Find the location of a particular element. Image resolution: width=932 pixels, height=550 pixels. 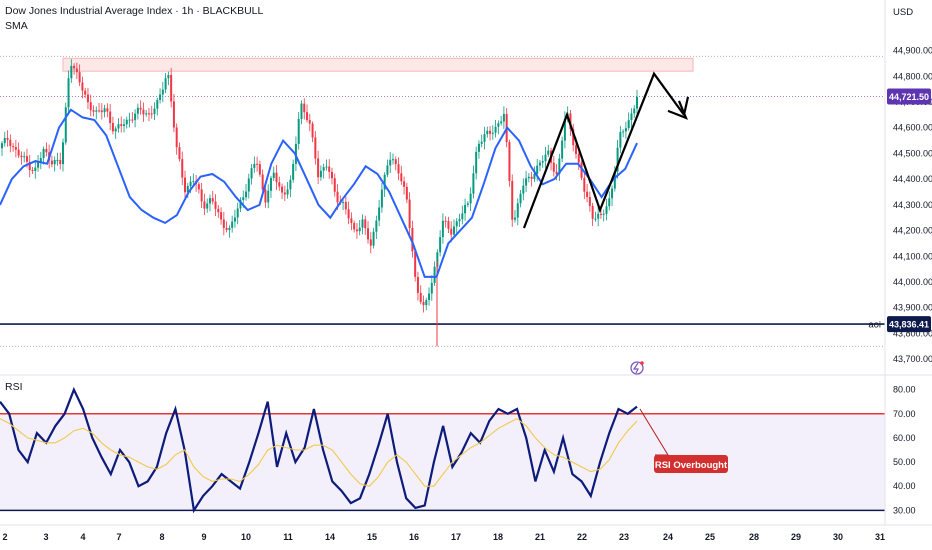

aoi-price-value: 43,836.41 is located at coordinates (909, 325).